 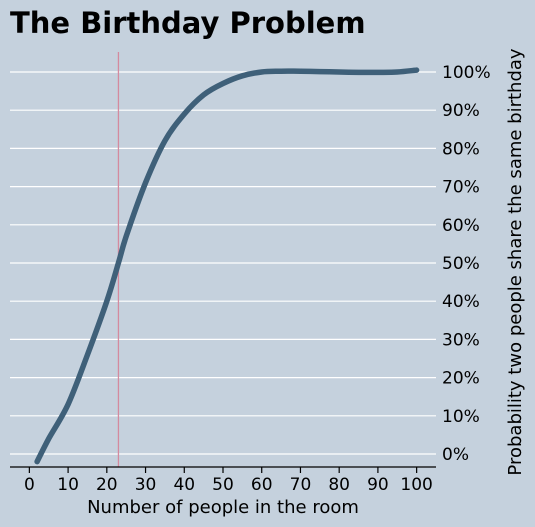 I want to click on x-ticks: 0 10 20 30 40 50 60 70 80 90 100, so click(x=228, y=481).